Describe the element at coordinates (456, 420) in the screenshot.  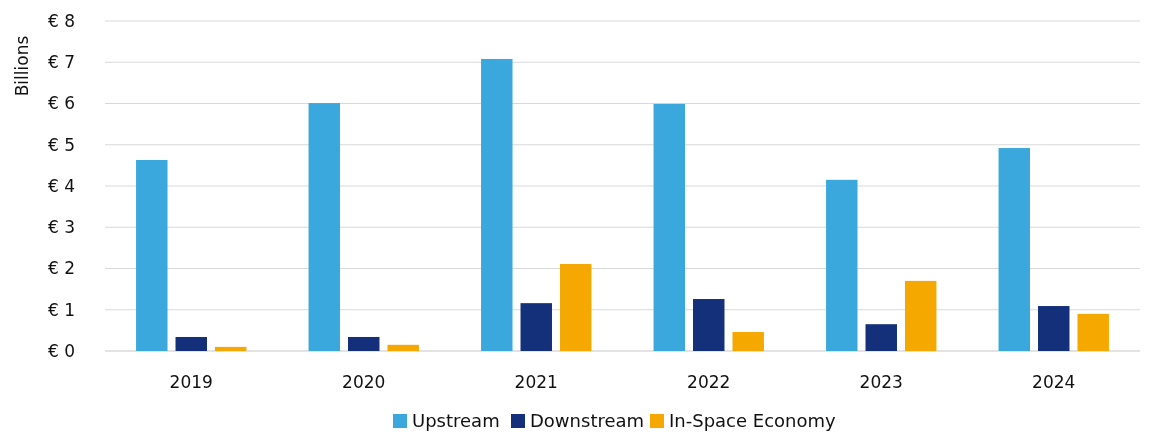
I see `legend-label: Upstream` at that location.